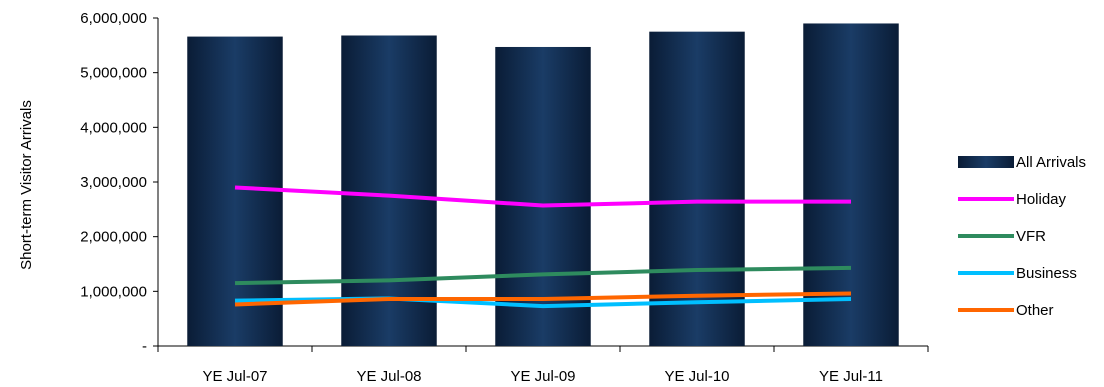 The image size is (1104, 387). Describe the element at coordinates (1046, 273) in the screenshot. I see `legend-label: Business` at that location.